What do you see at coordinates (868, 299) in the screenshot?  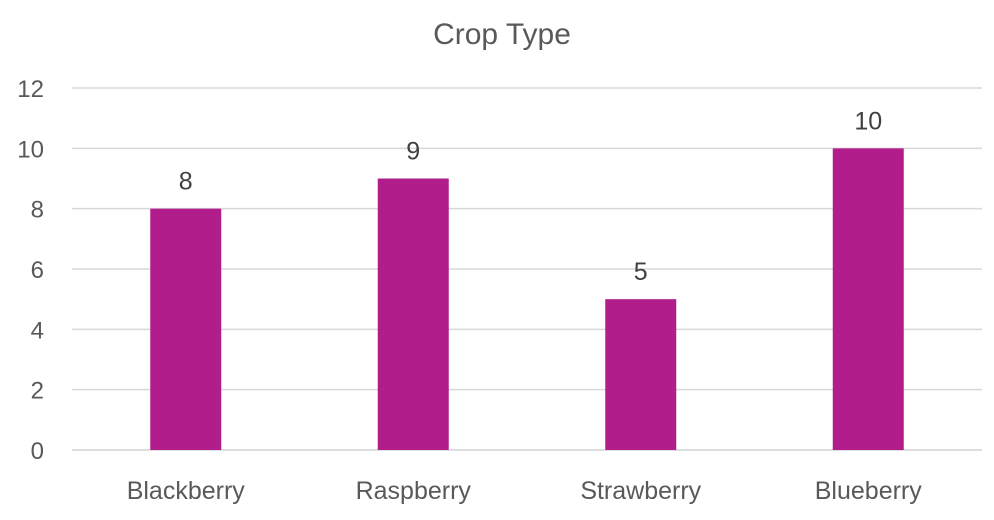 I see `bar-blueberry` at bounding box center [868, 299].